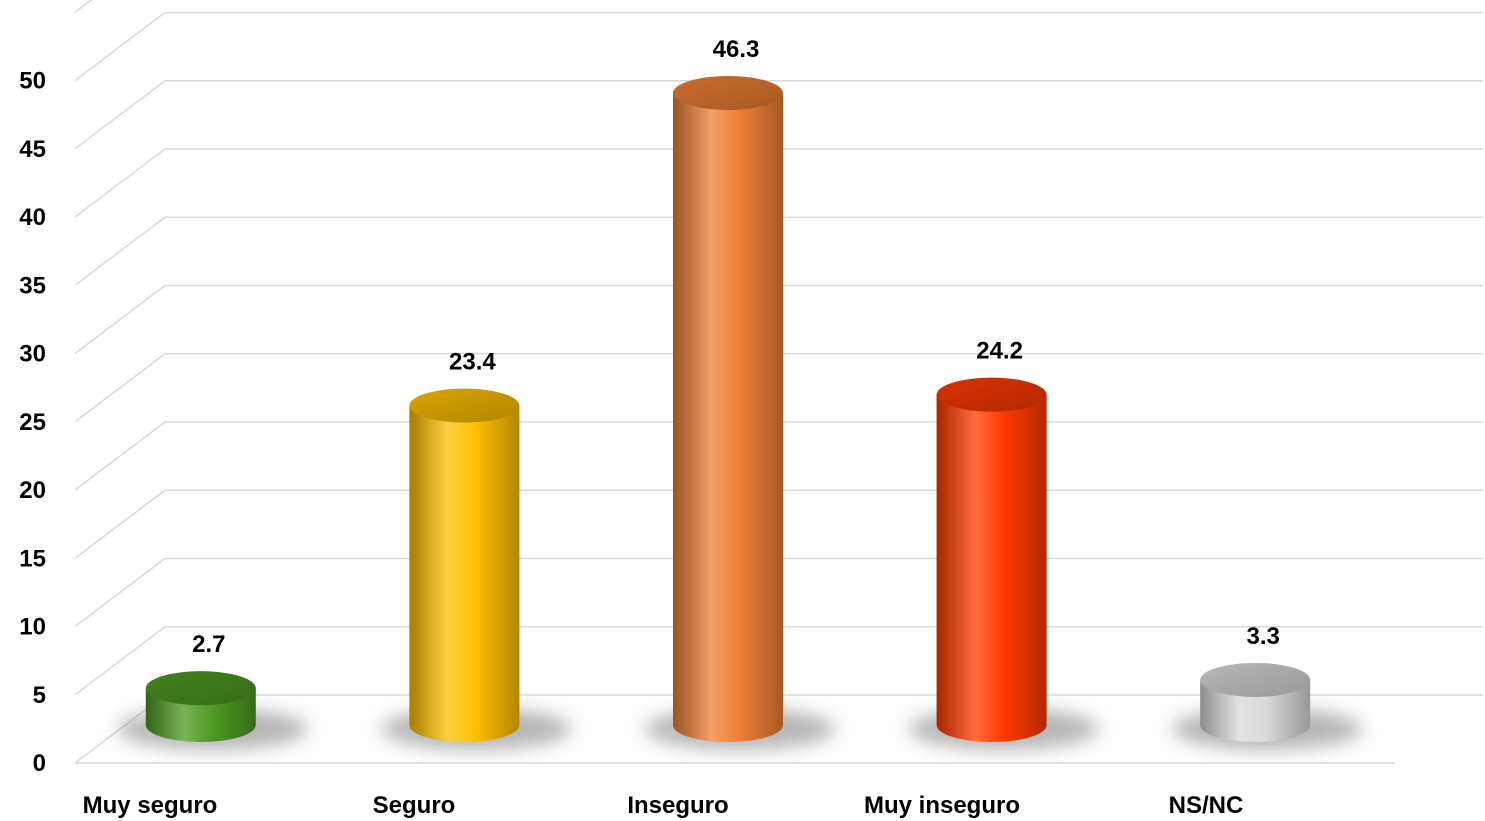 This screenshot has height=821, width=1485. I want to click on y-tick-label: 25, so click(32, 422).